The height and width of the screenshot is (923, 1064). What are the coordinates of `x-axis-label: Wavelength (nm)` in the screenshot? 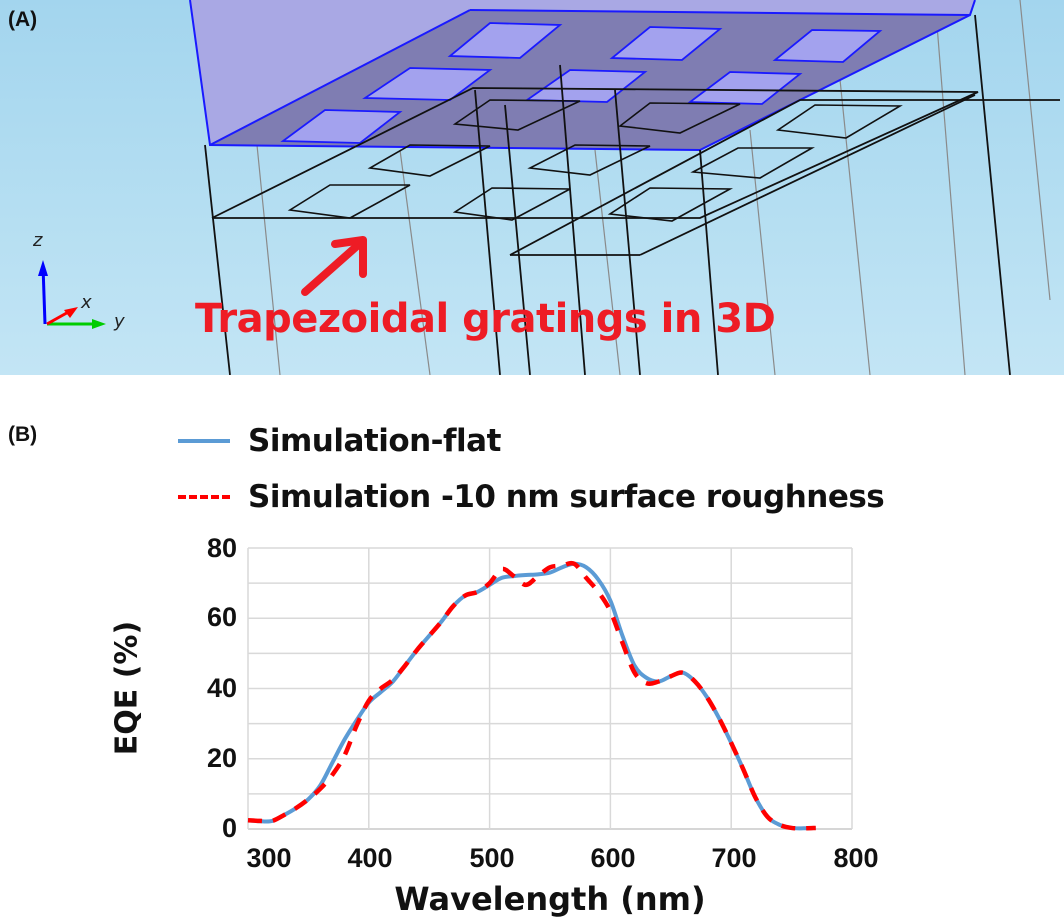 It's located at (550, 899).